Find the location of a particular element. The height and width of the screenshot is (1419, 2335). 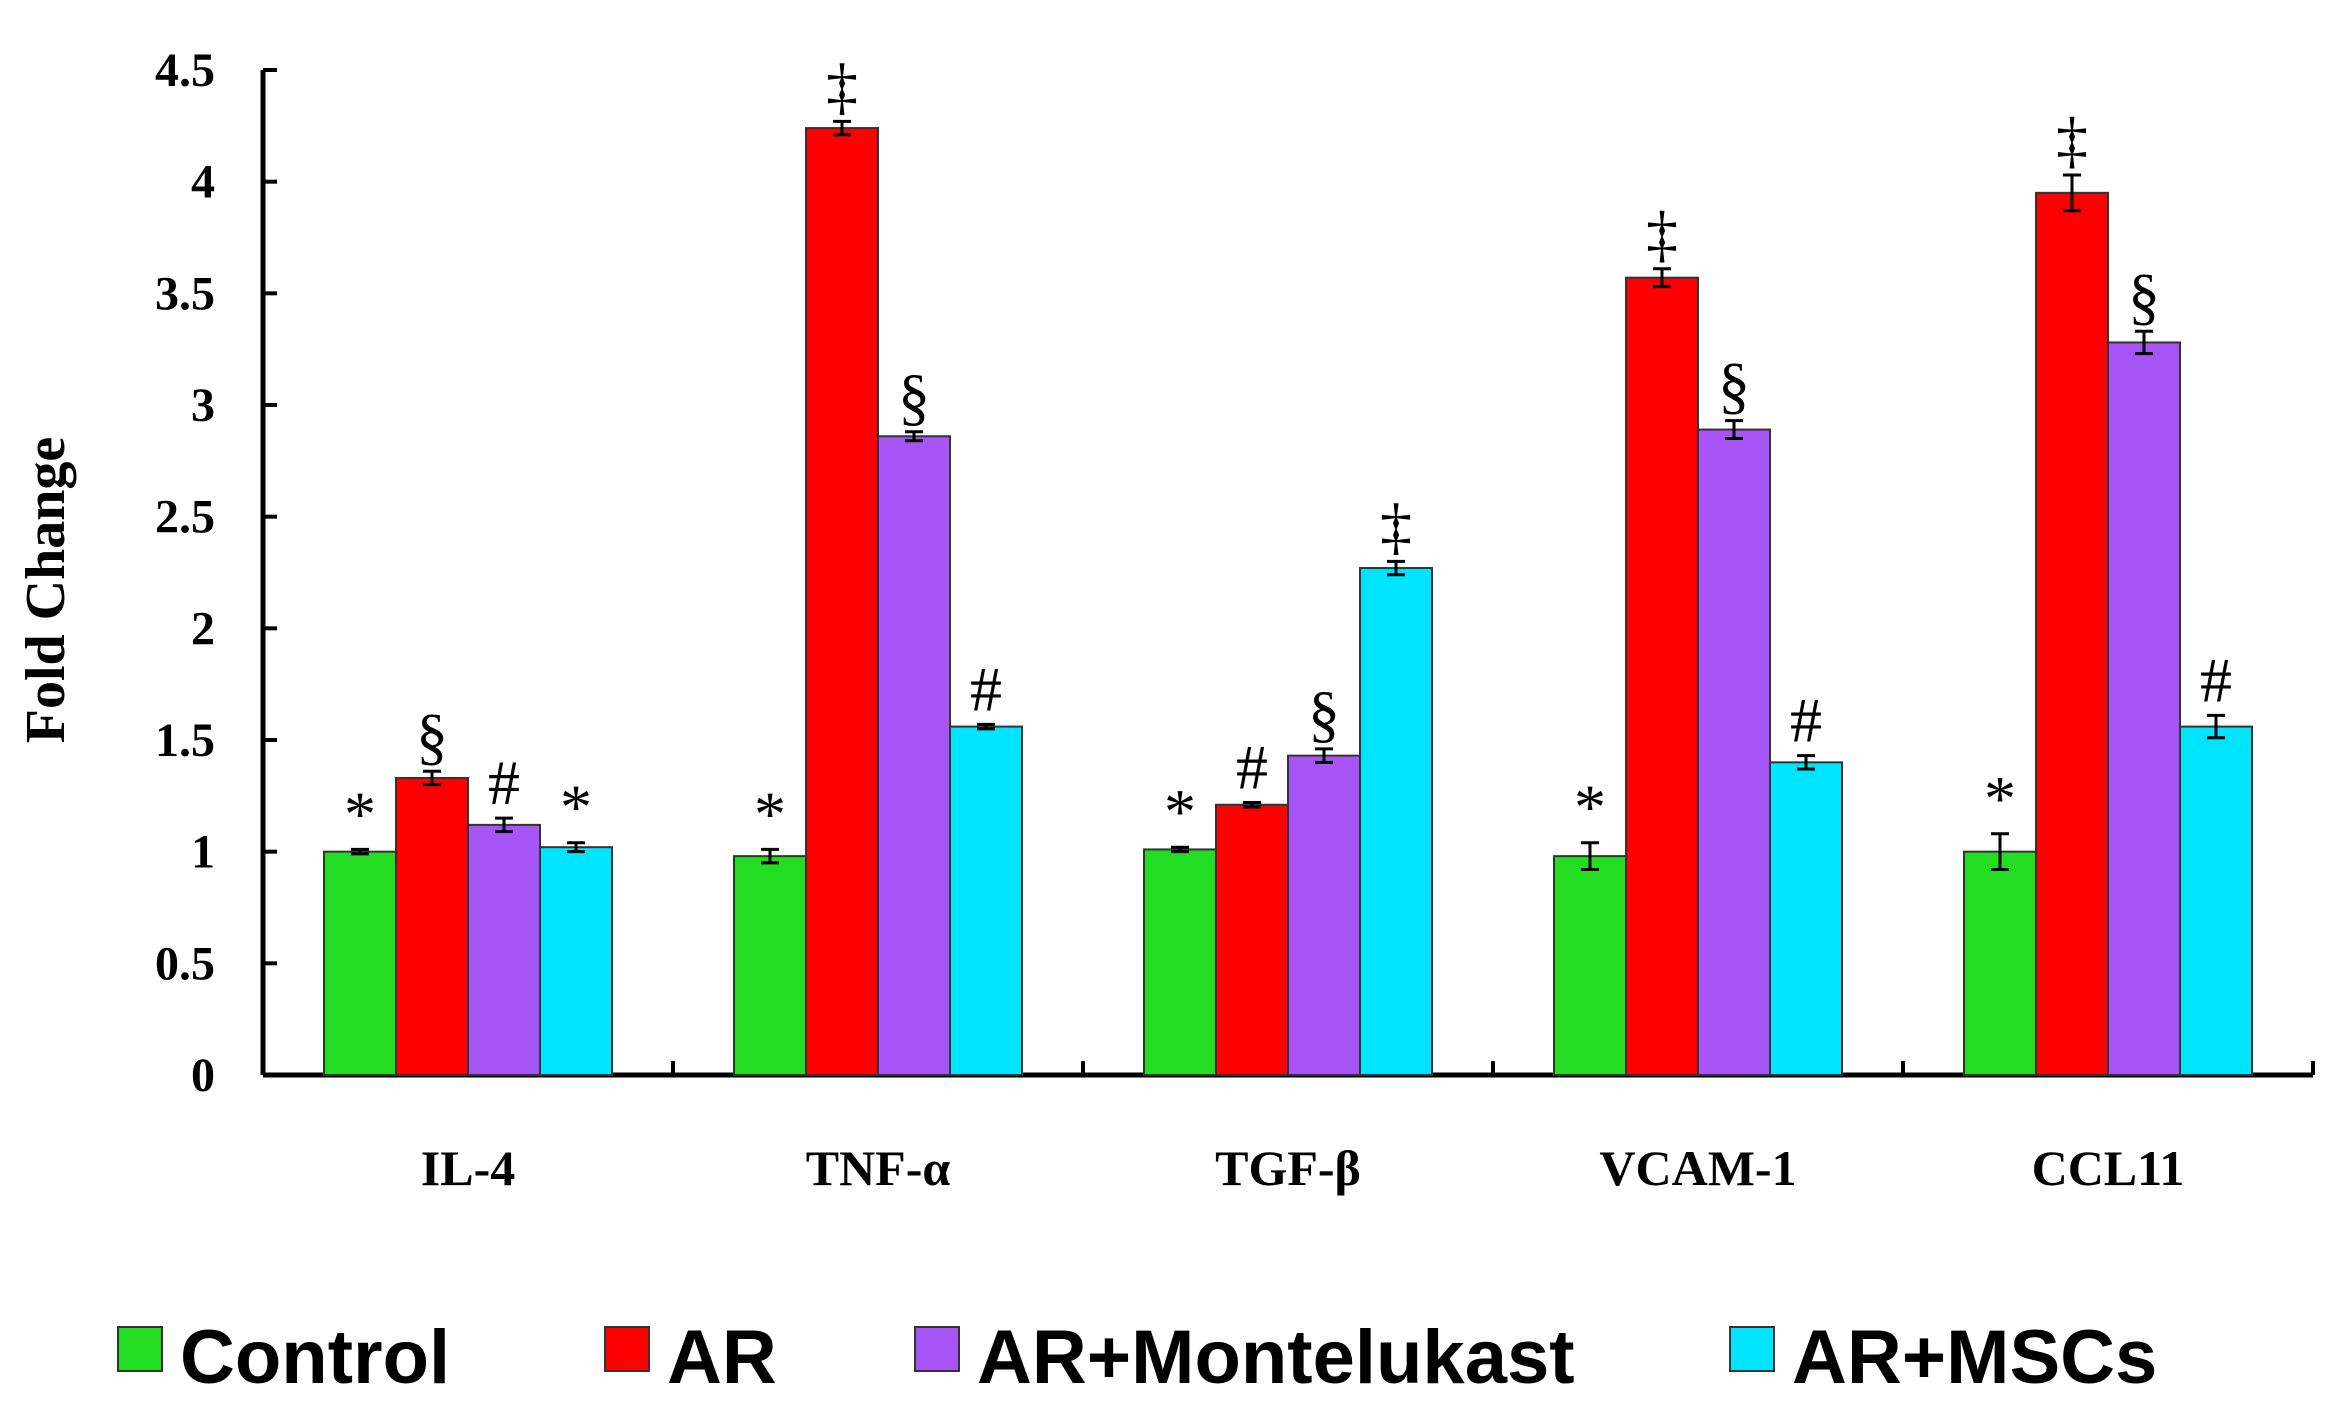

y-axis: 0 0.5 1 1.5 2 2.5 3 3.5 4 4.5 is located at coordinates (216, 573).